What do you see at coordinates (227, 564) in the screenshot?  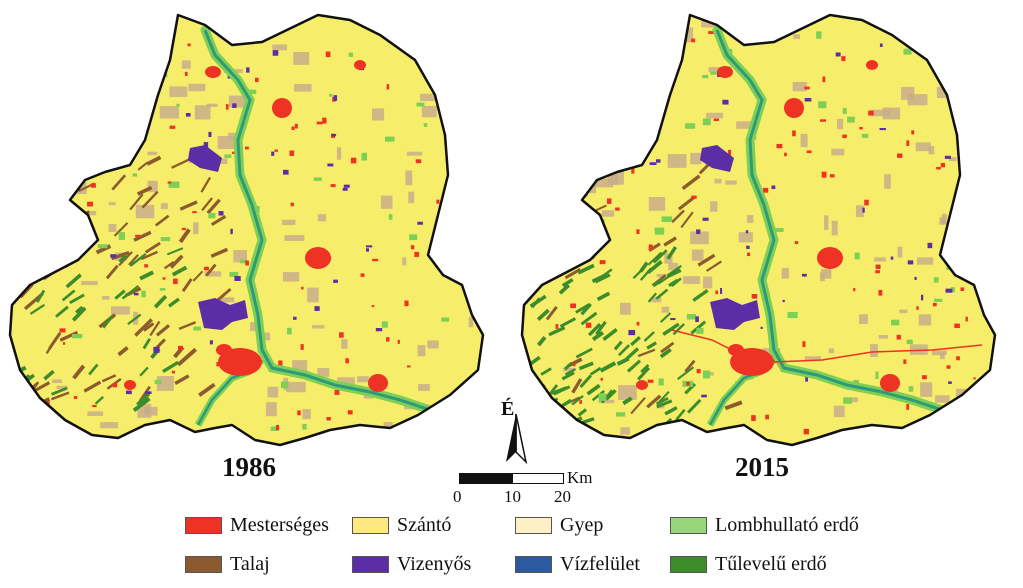 I see `legend-item-talaj: Talaj` at bounding box center [227, 564].